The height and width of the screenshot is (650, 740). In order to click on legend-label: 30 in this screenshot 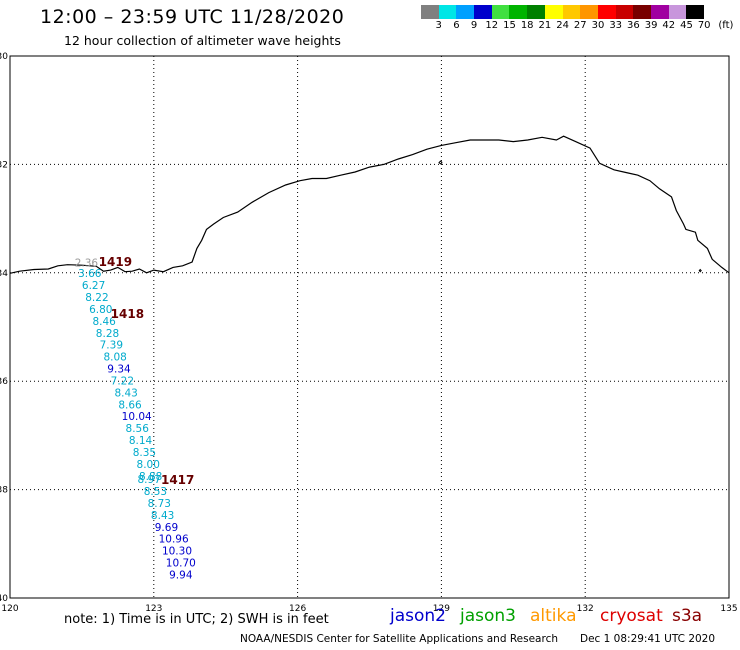, I will do `click(598, 25)`.